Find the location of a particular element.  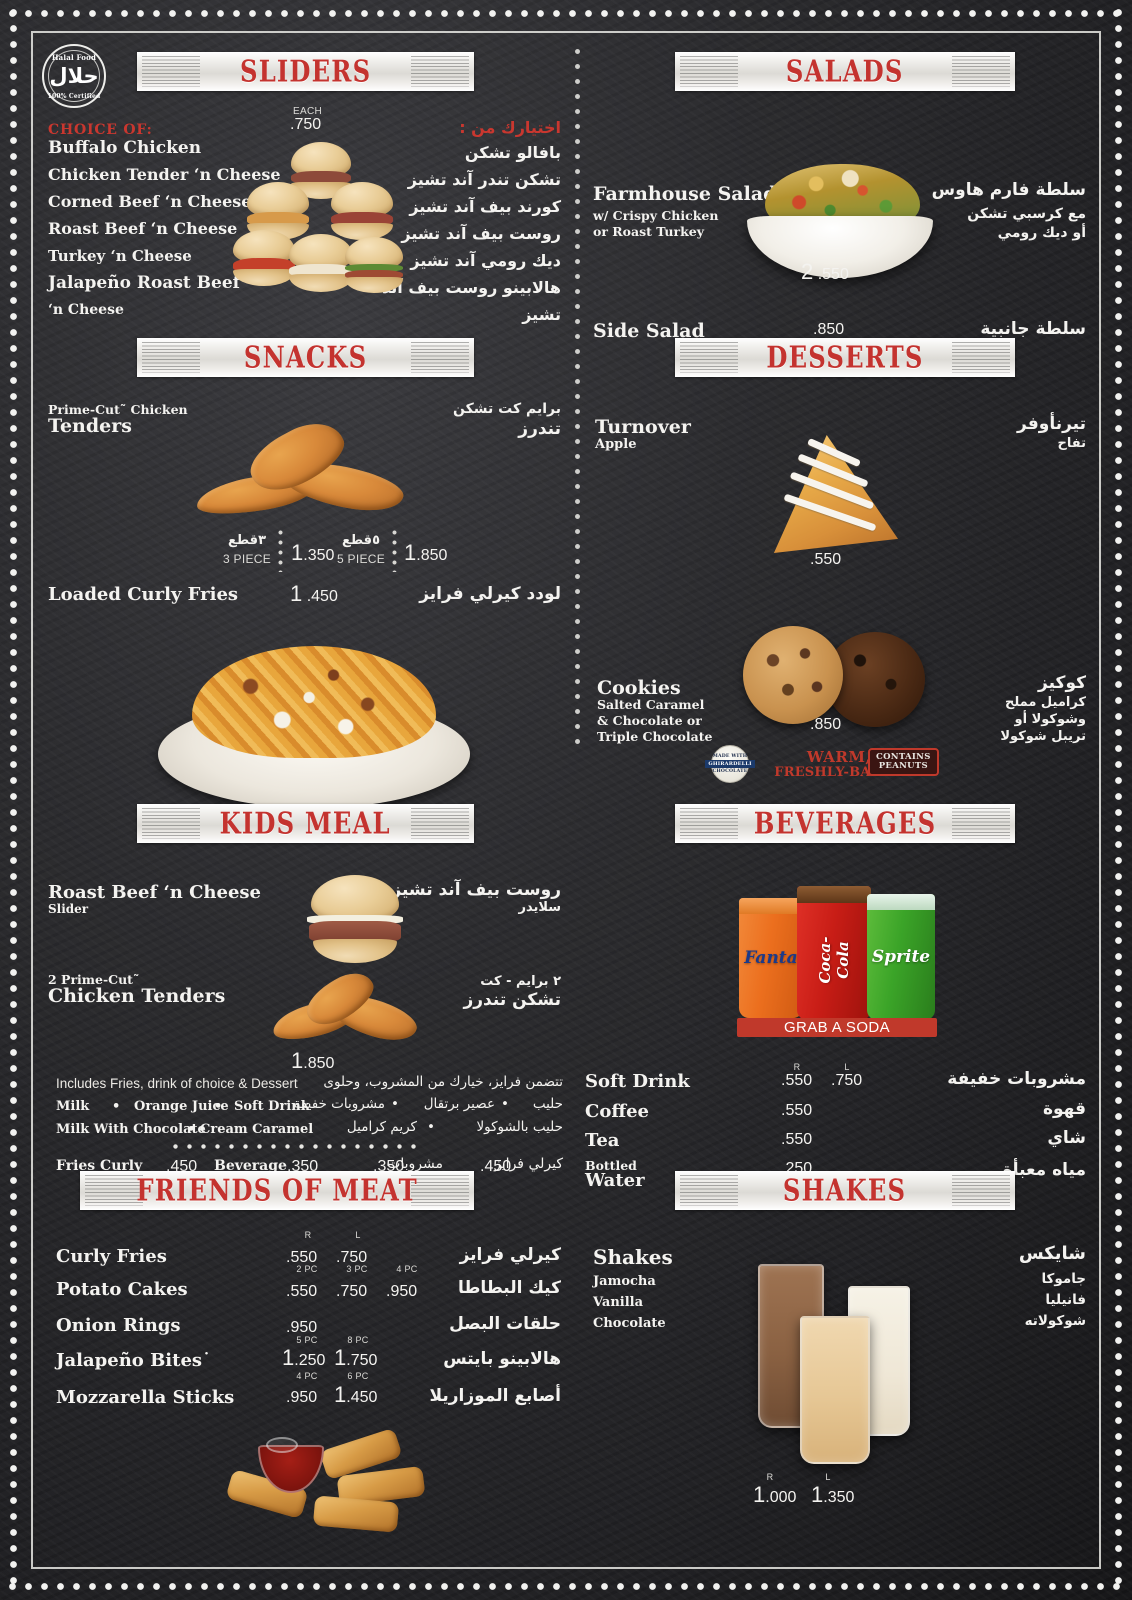

tenders-price-0-big: 1 is located at coordinates (297, 552).